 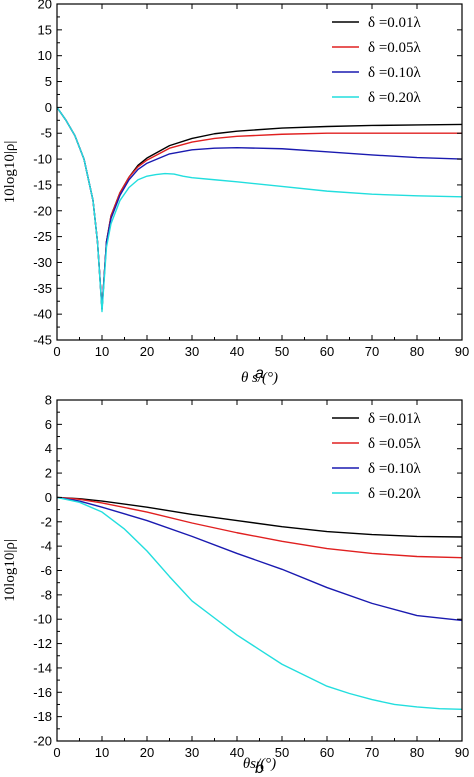 I want to click on y-tick-label: 15, so click(x=45, y=29).